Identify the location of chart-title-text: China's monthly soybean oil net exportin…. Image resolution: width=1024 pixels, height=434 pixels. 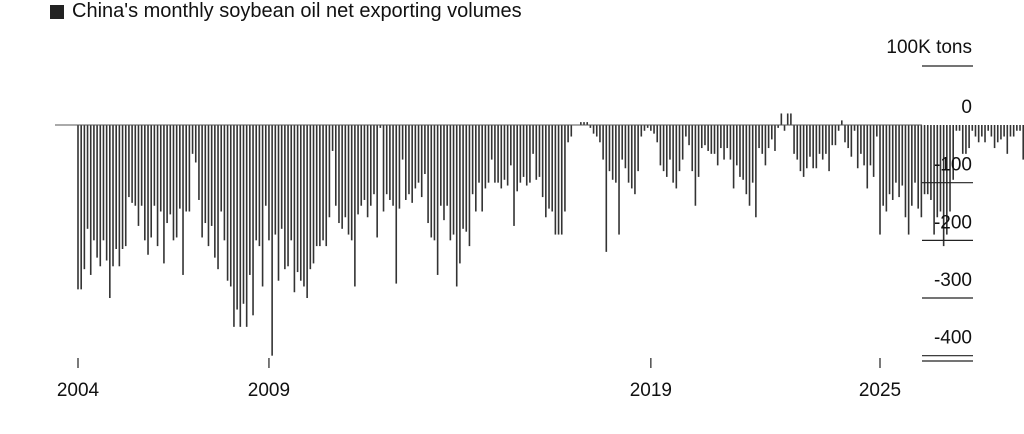
(297, 11).